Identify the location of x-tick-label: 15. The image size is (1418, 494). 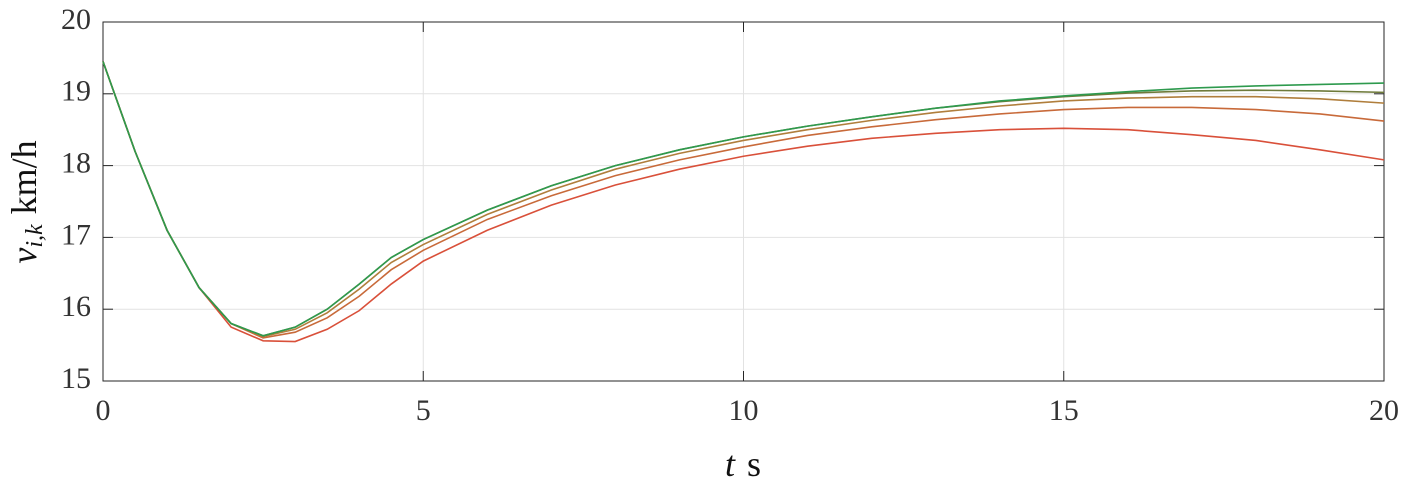
(1064, 410).